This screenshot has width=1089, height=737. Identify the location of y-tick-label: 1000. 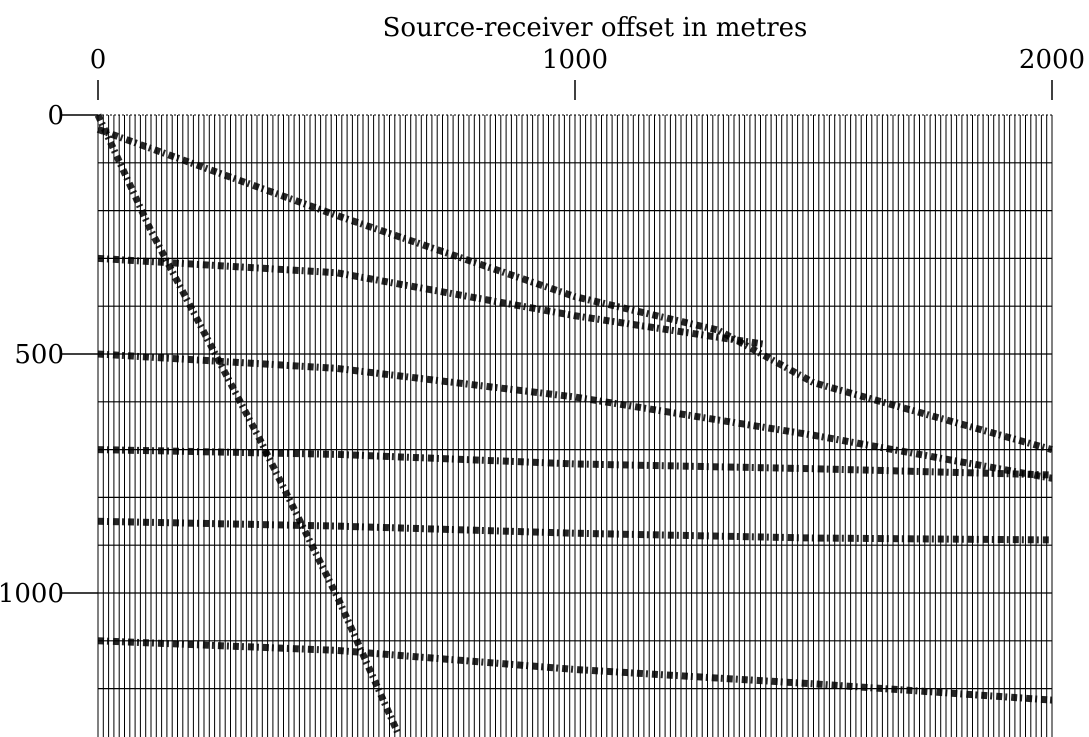
(32, 594).